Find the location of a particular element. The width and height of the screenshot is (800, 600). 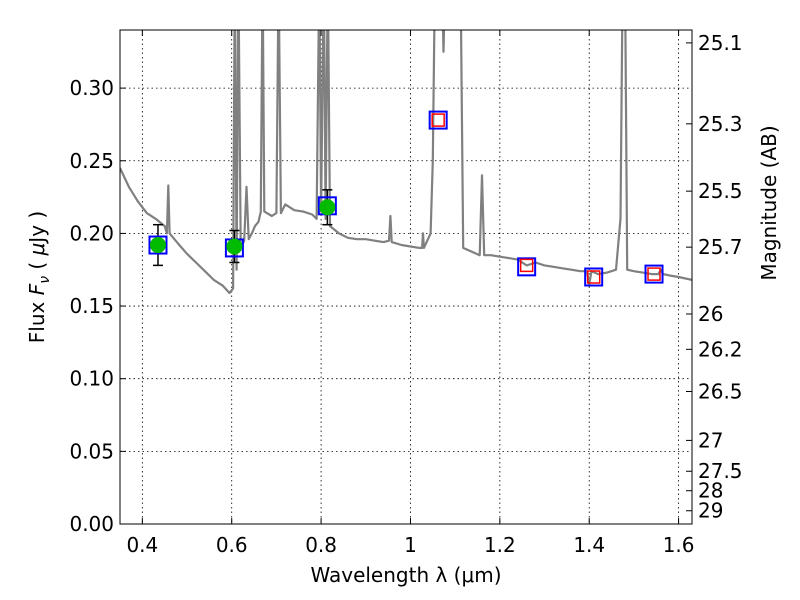

right-tick-label: 26 is located at coordinates (710, 314).